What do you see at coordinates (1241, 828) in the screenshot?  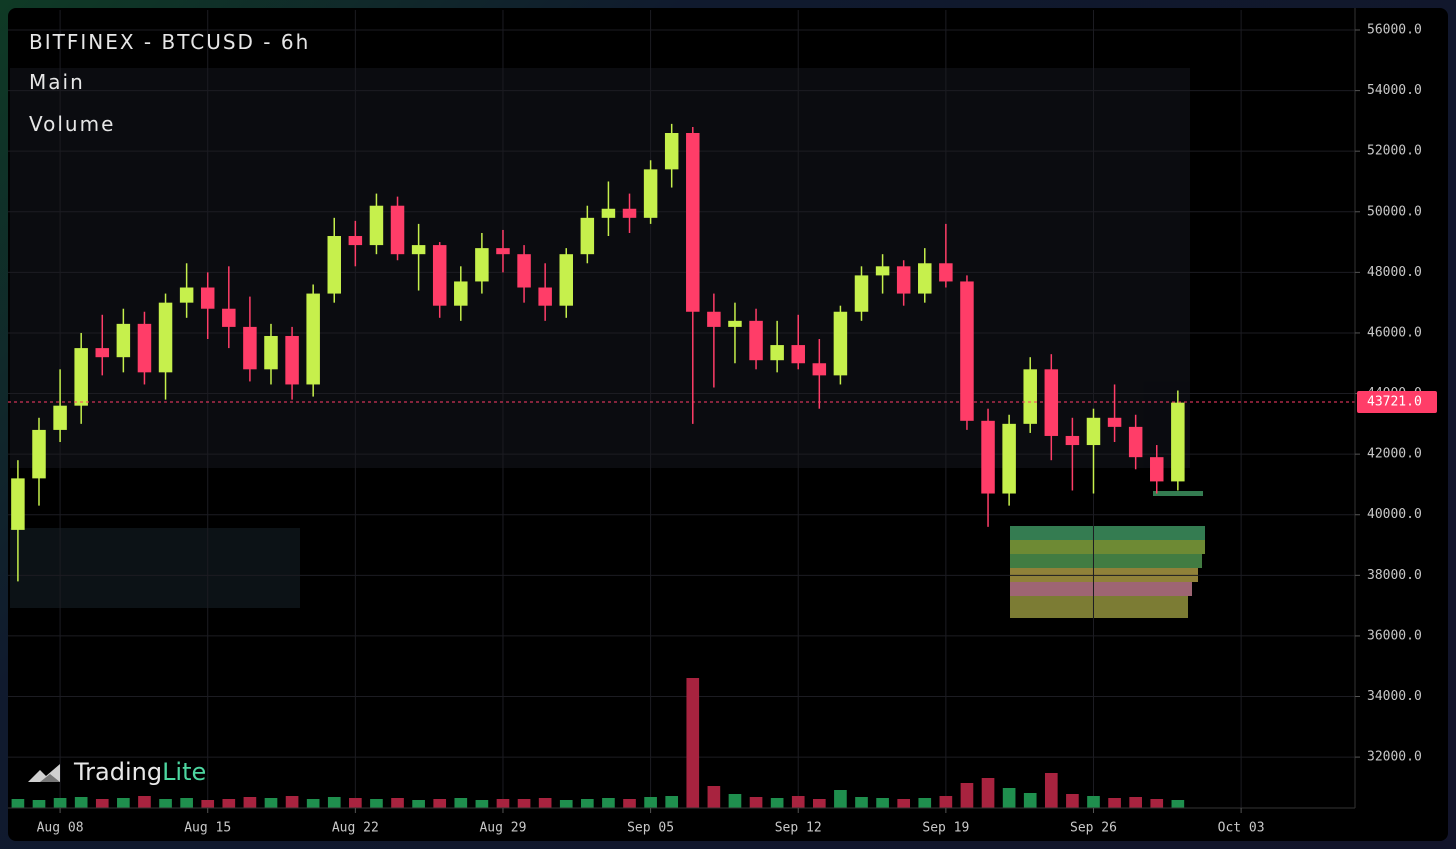 I see `x-tick-label: Oct 03` at bounding box center [1241, 828].